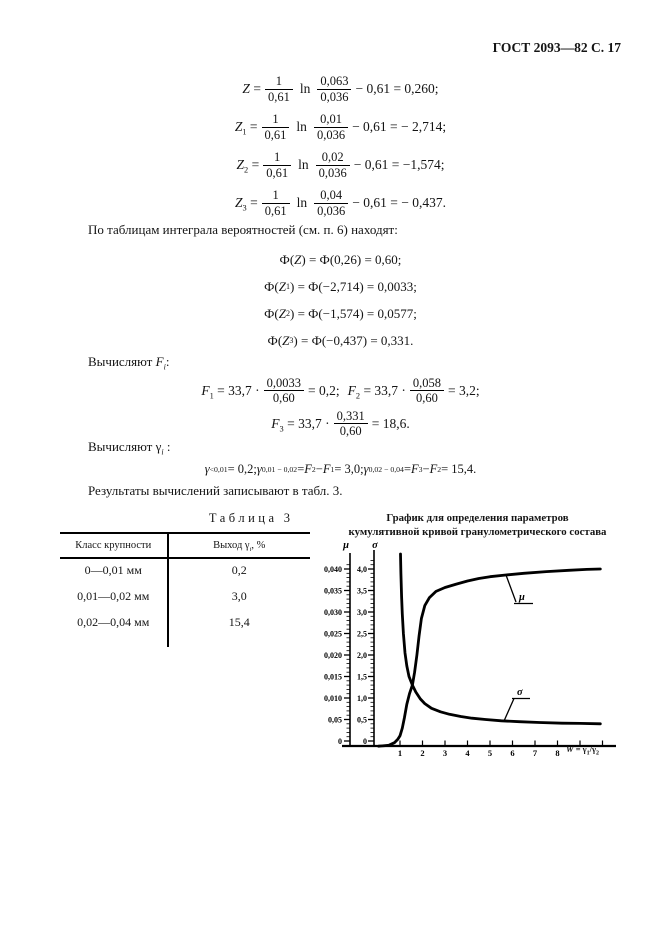 This screenshot has height=936, width=661. I want to click on svg-text: 1,5, so click(362, 676).